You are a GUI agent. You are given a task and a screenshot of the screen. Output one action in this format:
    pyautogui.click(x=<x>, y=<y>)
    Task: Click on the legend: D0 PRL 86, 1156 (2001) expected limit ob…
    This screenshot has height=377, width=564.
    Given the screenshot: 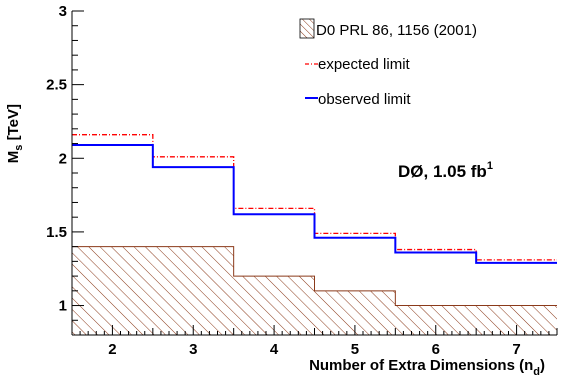 What is the action you would take?
    pyautogui.click(x=388, y=63)
    